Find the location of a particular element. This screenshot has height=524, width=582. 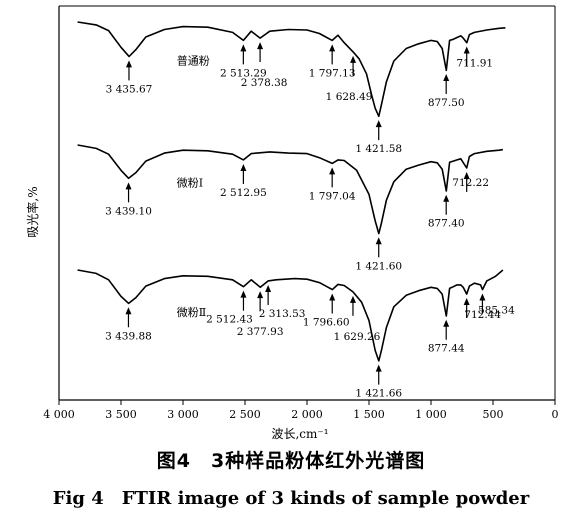

peak-annotation: 1 421.66 is located at coordinates (378, 382).